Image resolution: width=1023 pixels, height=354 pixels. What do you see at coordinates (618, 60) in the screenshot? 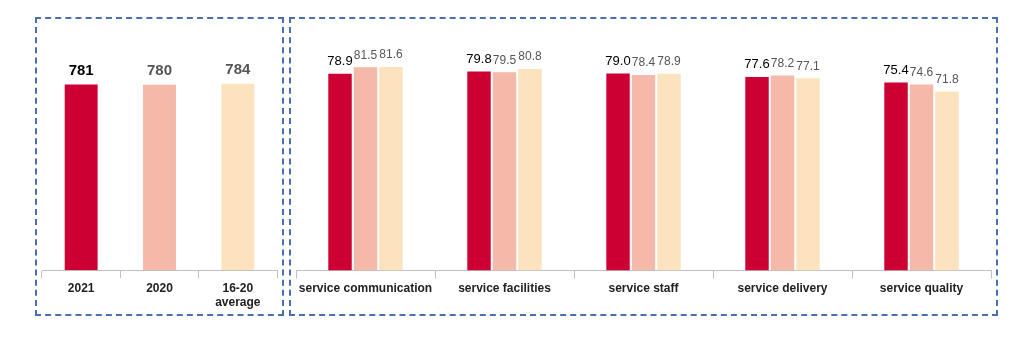
I see `data-label: 79.0` at bounding box center [618, 60].